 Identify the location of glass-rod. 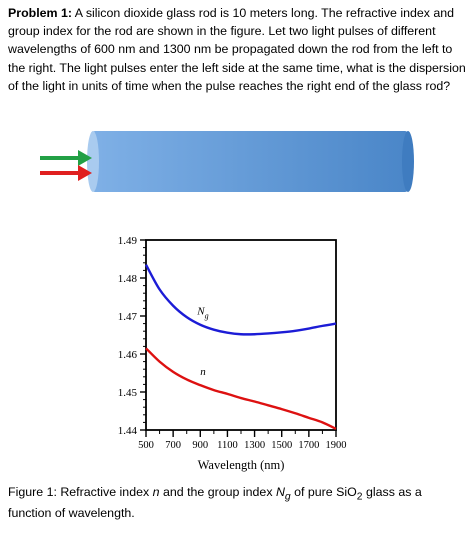
(250, 161).